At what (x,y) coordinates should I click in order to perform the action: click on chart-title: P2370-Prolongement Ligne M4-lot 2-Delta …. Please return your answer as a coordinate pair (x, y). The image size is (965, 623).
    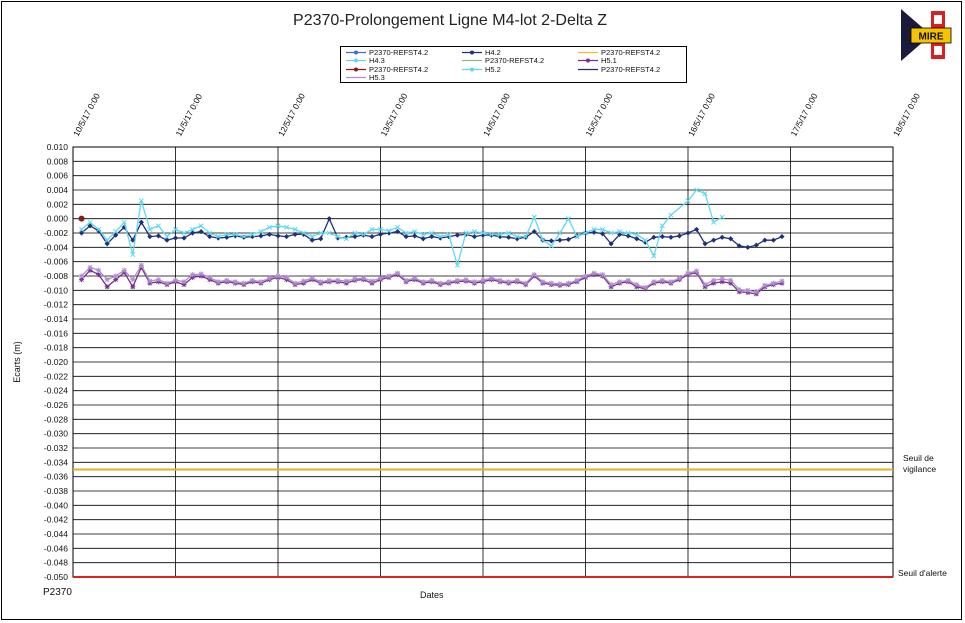
    Looking at the image, I should click on (450, 20).